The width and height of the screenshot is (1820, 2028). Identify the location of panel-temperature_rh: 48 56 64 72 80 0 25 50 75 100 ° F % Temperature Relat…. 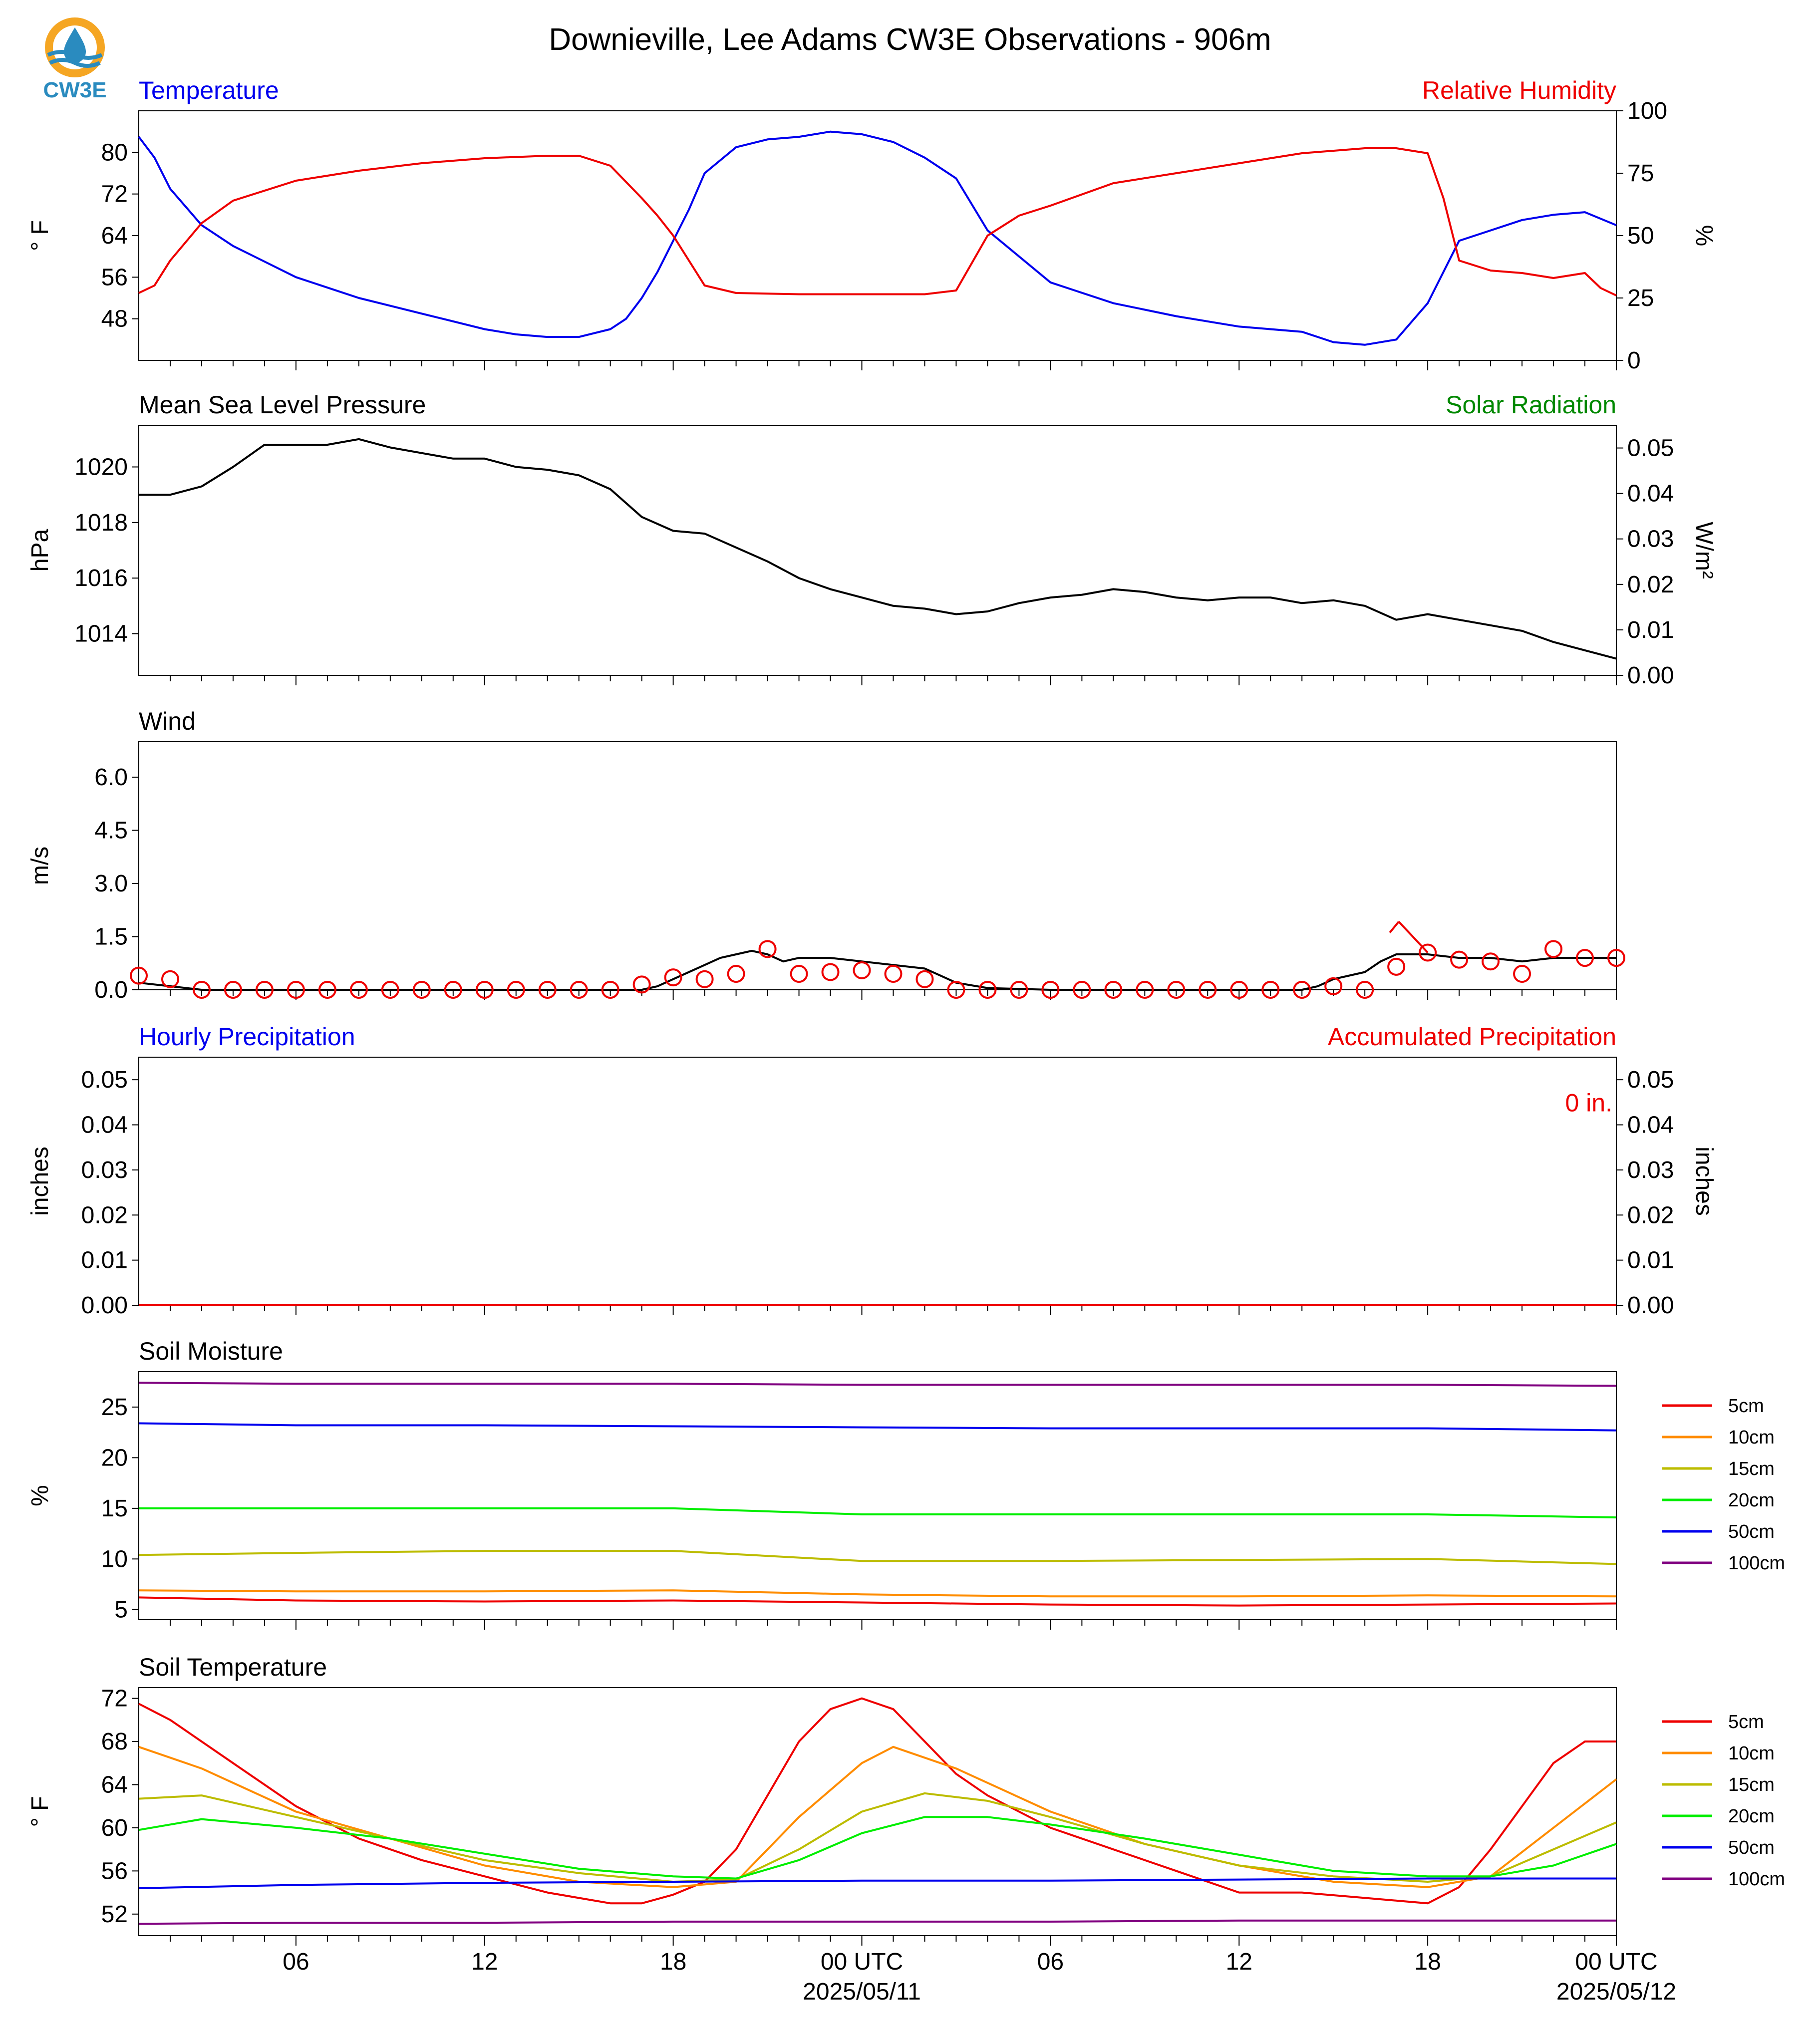
(872, 225).